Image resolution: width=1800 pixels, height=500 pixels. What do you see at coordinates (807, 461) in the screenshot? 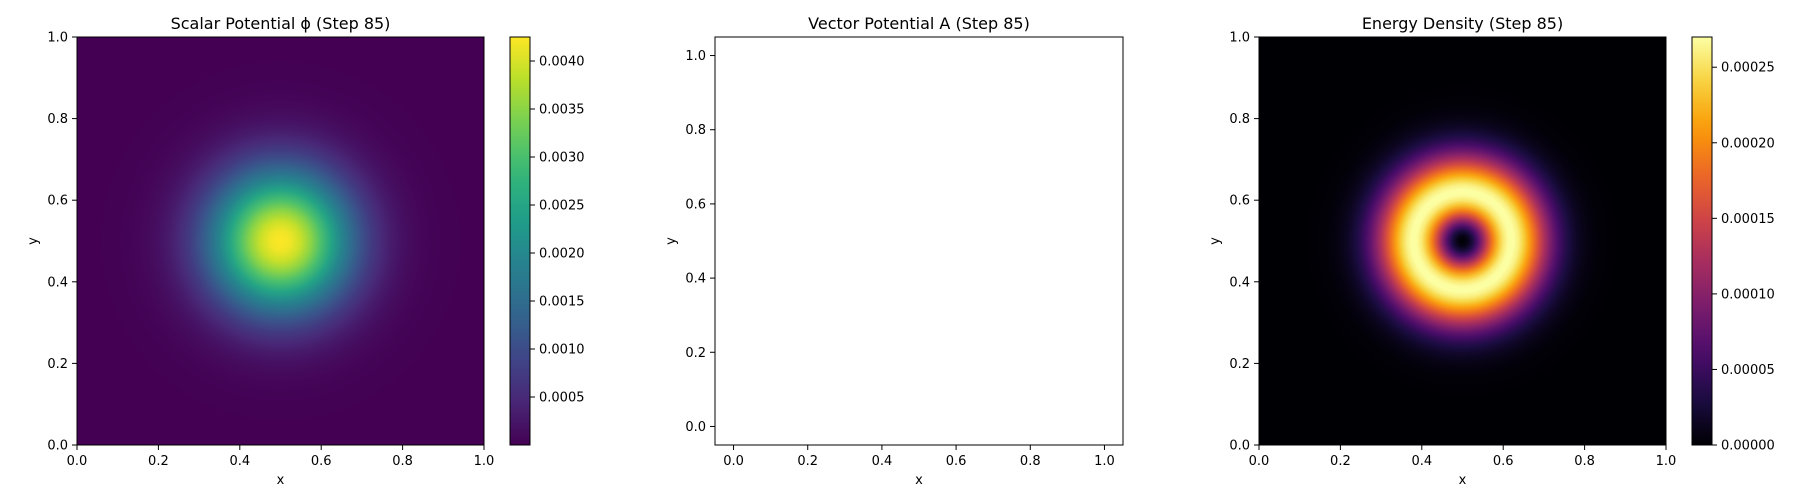
I see `chart2-xtick-label: 0.2` at bounding box center [807, 461].